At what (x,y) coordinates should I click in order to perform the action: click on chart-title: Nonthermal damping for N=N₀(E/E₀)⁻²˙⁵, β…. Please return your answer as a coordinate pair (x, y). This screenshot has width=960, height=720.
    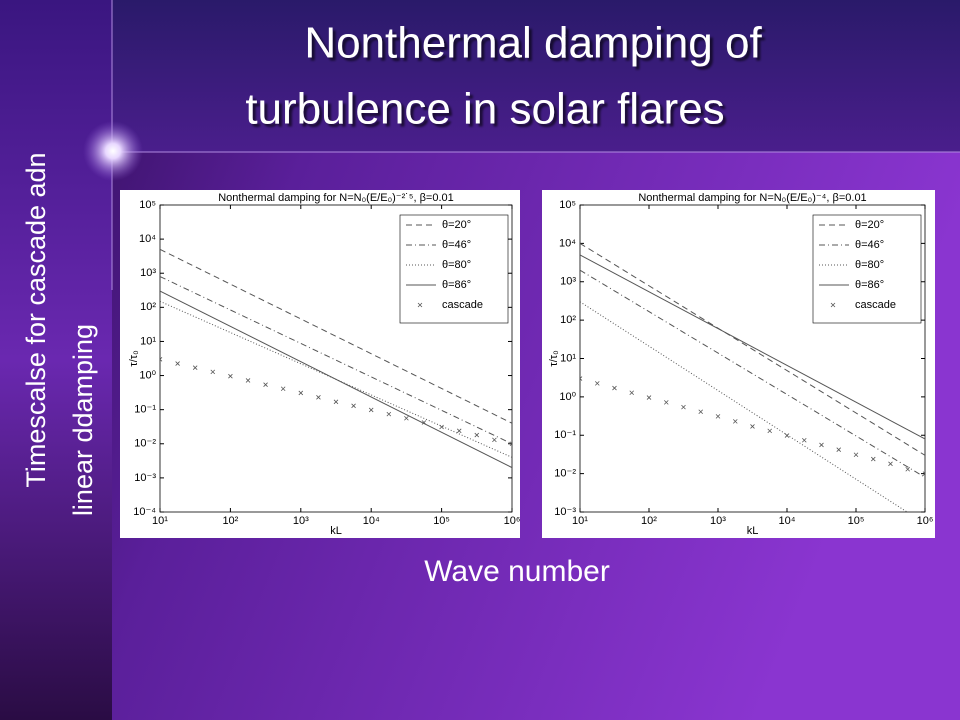
    Looking at the image, I should click on (336, 198).